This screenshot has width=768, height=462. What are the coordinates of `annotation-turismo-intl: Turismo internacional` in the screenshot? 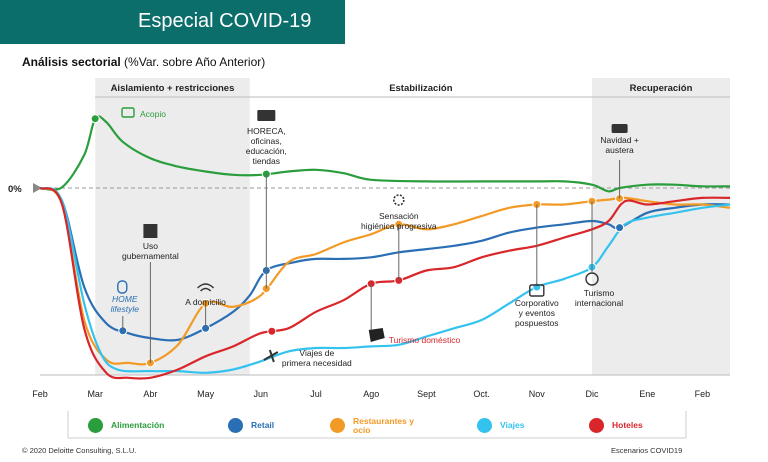 It's located at (599, 298).